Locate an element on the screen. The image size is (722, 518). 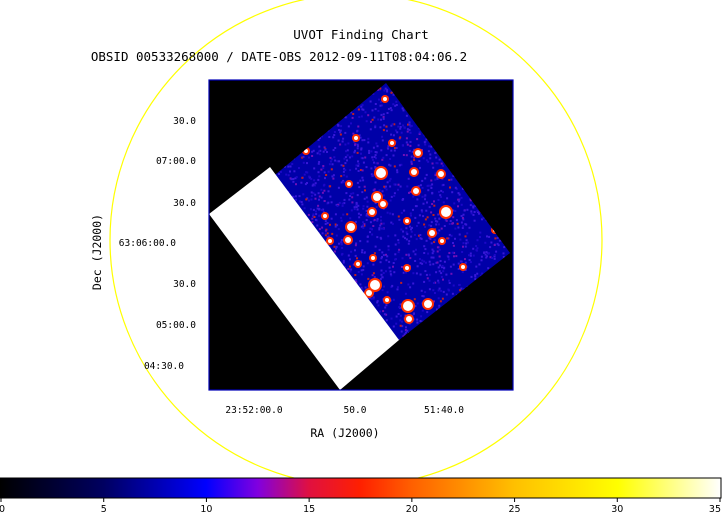
chart-title: UVOT Finding Chart is located at coordinates (360, 34).